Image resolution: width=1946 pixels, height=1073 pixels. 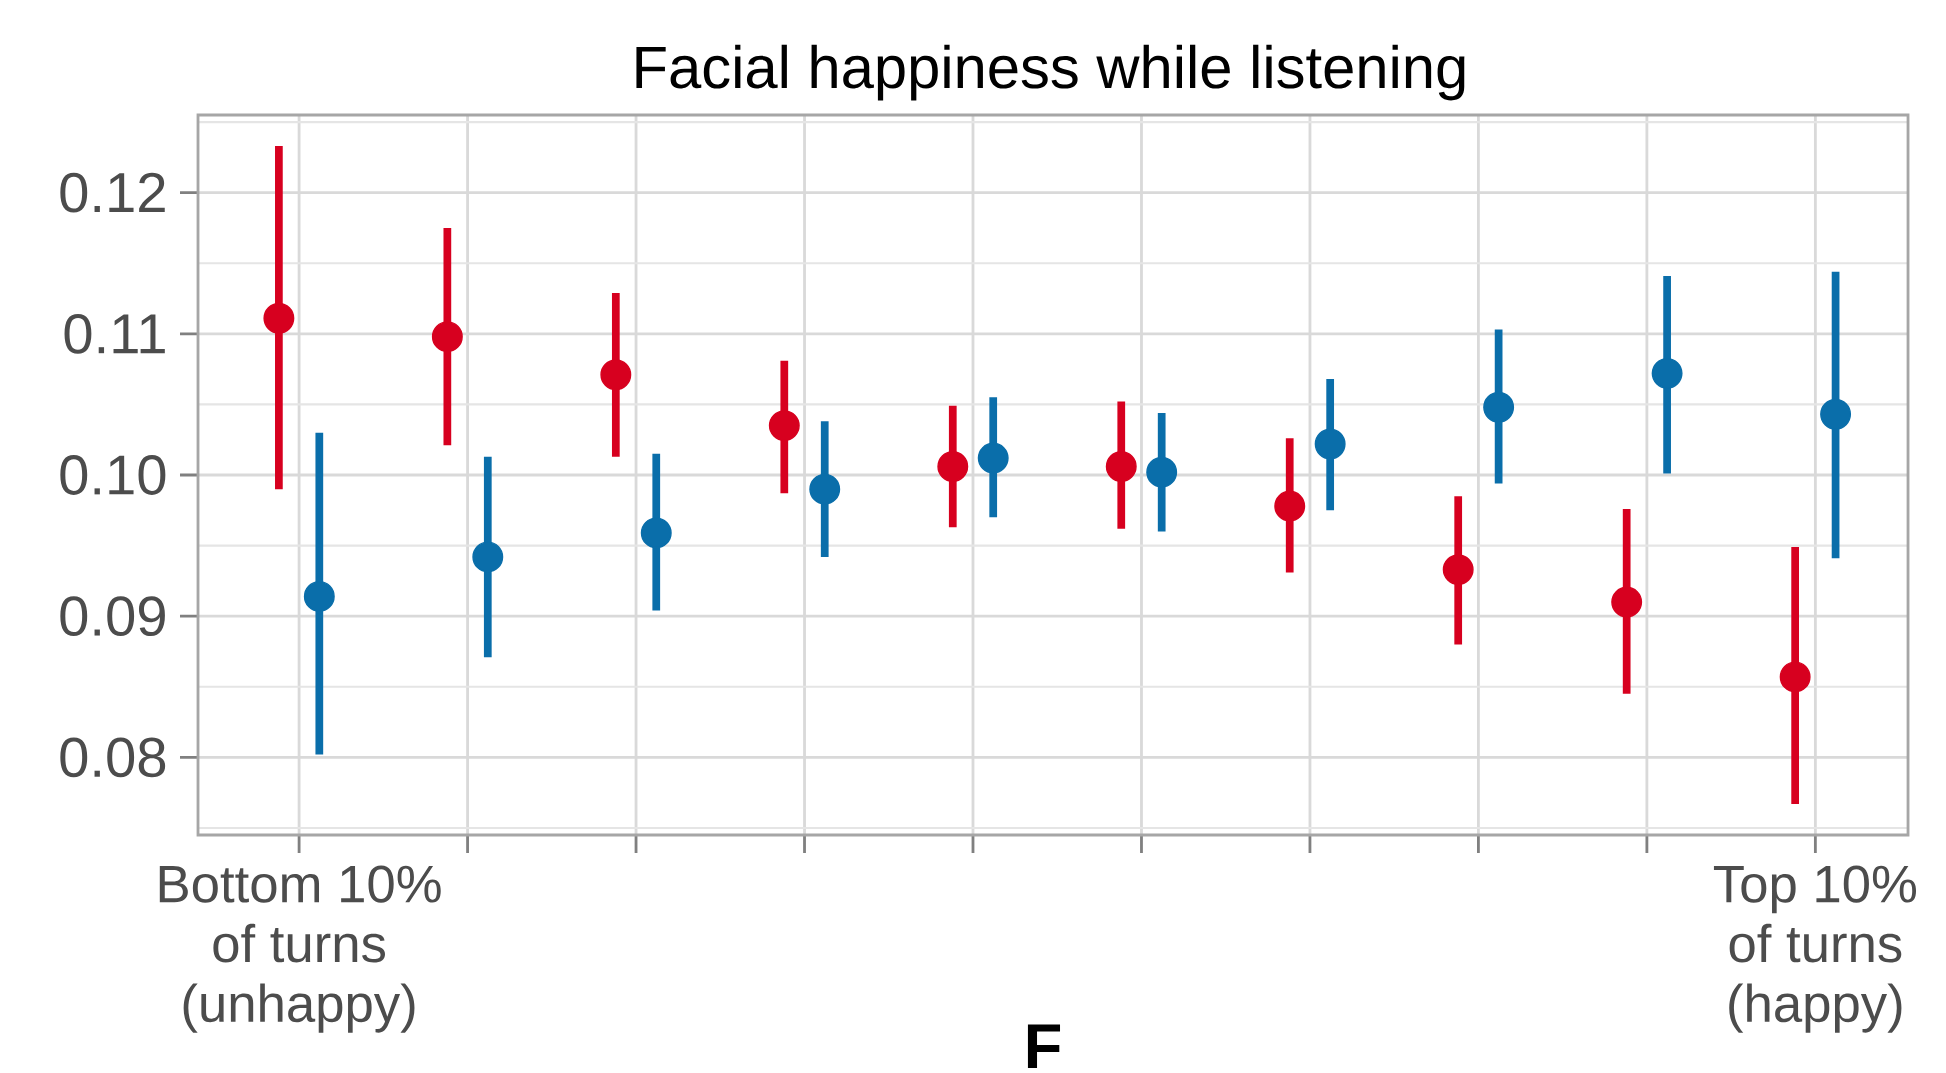 What do you see at coordinates (112, 616) in the screenshot?
I see `y-tick-label: 0.09` at bounding box center [112, 616].